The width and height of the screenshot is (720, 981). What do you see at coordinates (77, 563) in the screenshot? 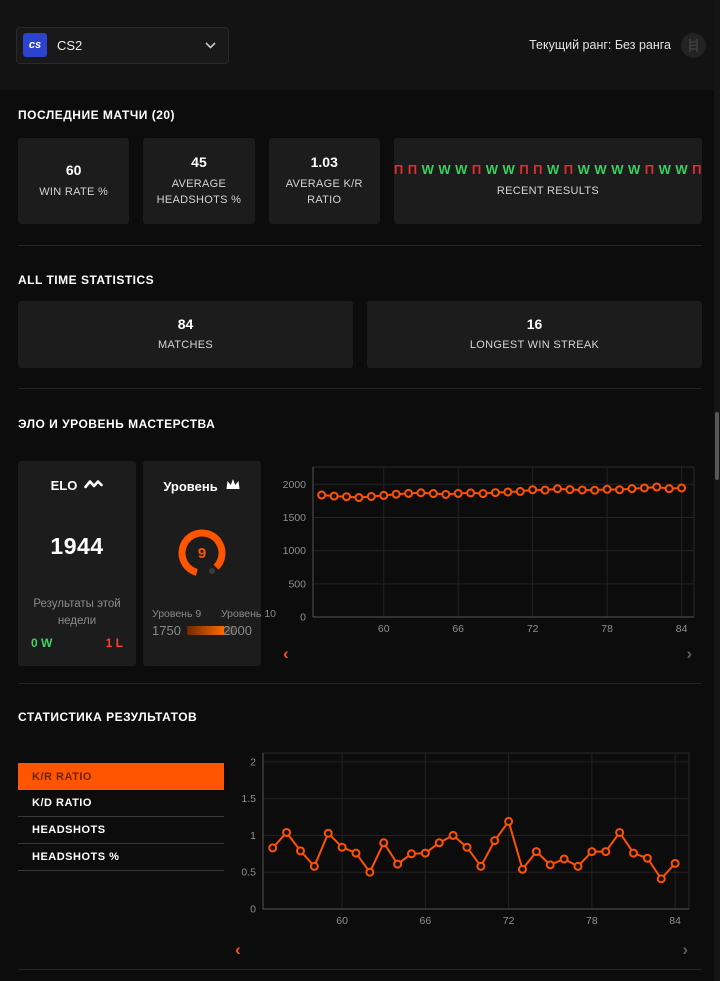
I see `elo-card: ELO 1944 Результаты этой недели 0 W 1 L` at bounding box center [77, 563].